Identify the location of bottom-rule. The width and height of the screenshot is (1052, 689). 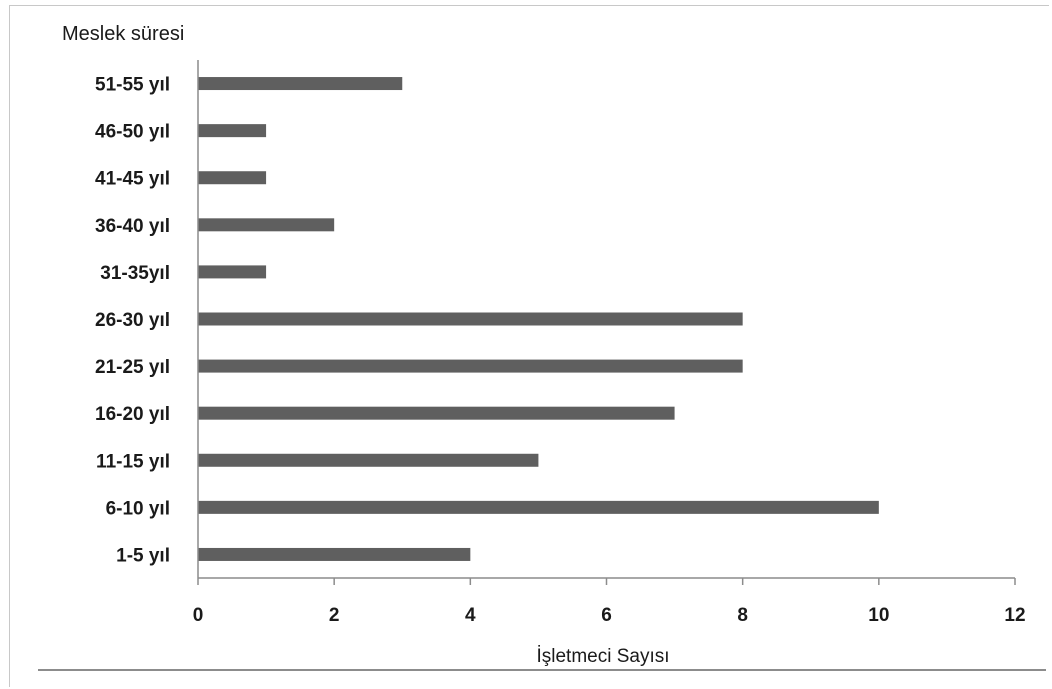
(542, 670).